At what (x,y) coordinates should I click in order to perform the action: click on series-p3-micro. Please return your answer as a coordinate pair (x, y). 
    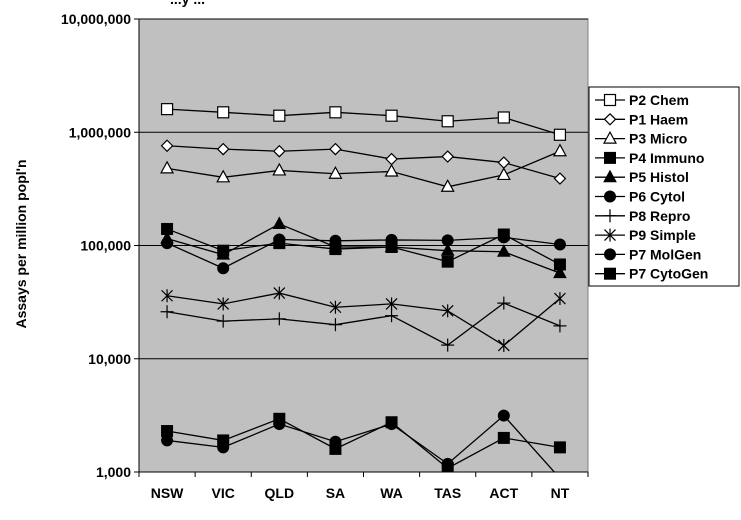
    Looking at the image, I should click on (363, 167).